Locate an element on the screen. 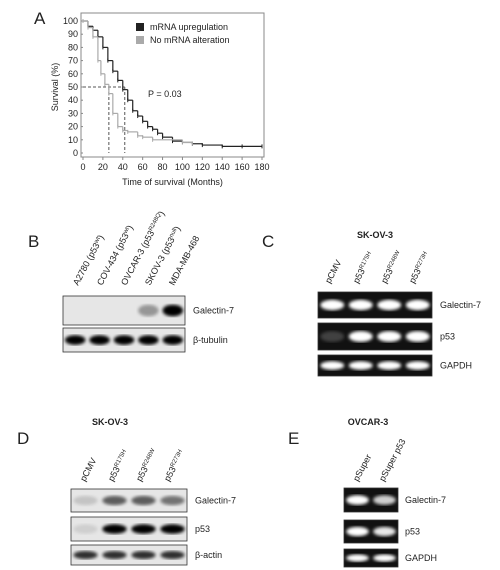 This screenshot has height=570, width=500. y-tick-label: 30 is located at coordinates (73, 113).